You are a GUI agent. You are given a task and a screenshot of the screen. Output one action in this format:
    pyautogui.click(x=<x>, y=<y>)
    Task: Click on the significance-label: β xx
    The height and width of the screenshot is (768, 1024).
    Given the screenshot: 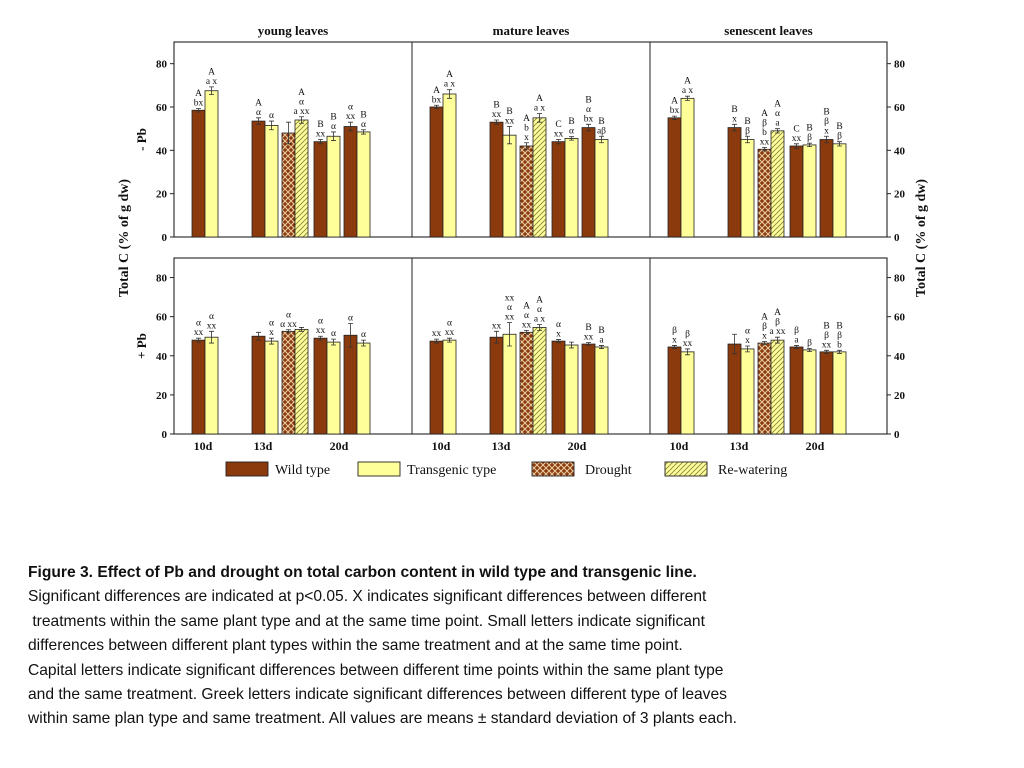 What is the action you would take?
    pyautogui.click(x=688, y=339)
    